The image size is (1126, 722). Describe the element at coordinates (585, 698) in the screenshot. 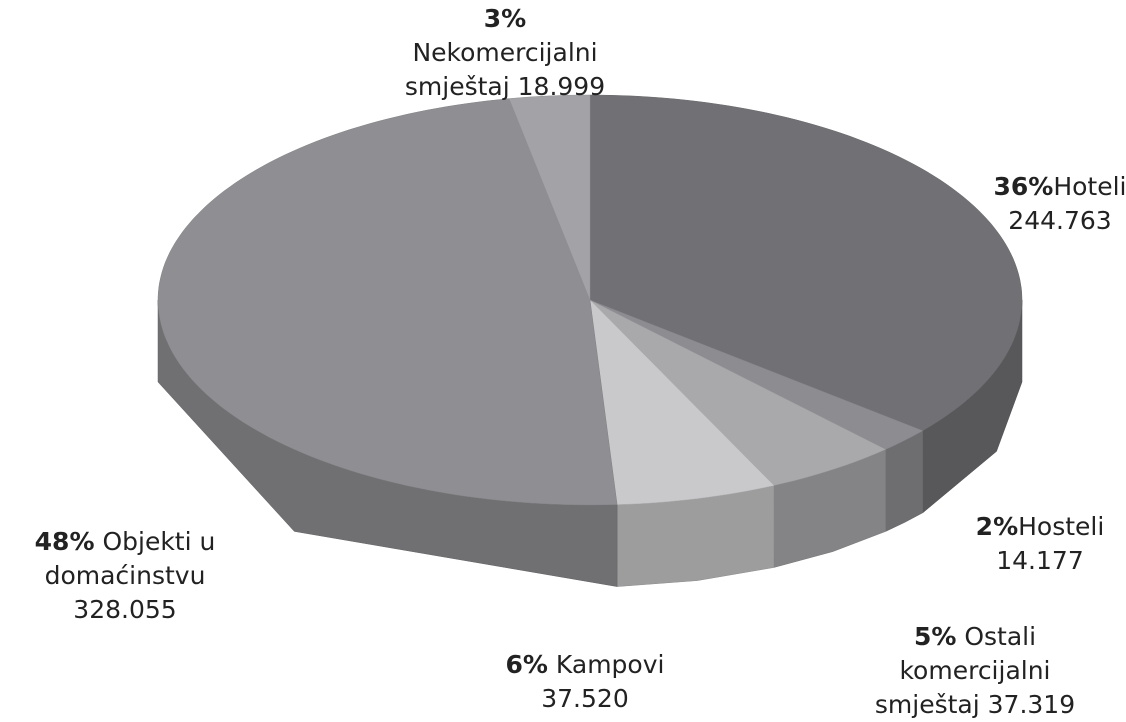

I see `count-label: 37.520` at that location.